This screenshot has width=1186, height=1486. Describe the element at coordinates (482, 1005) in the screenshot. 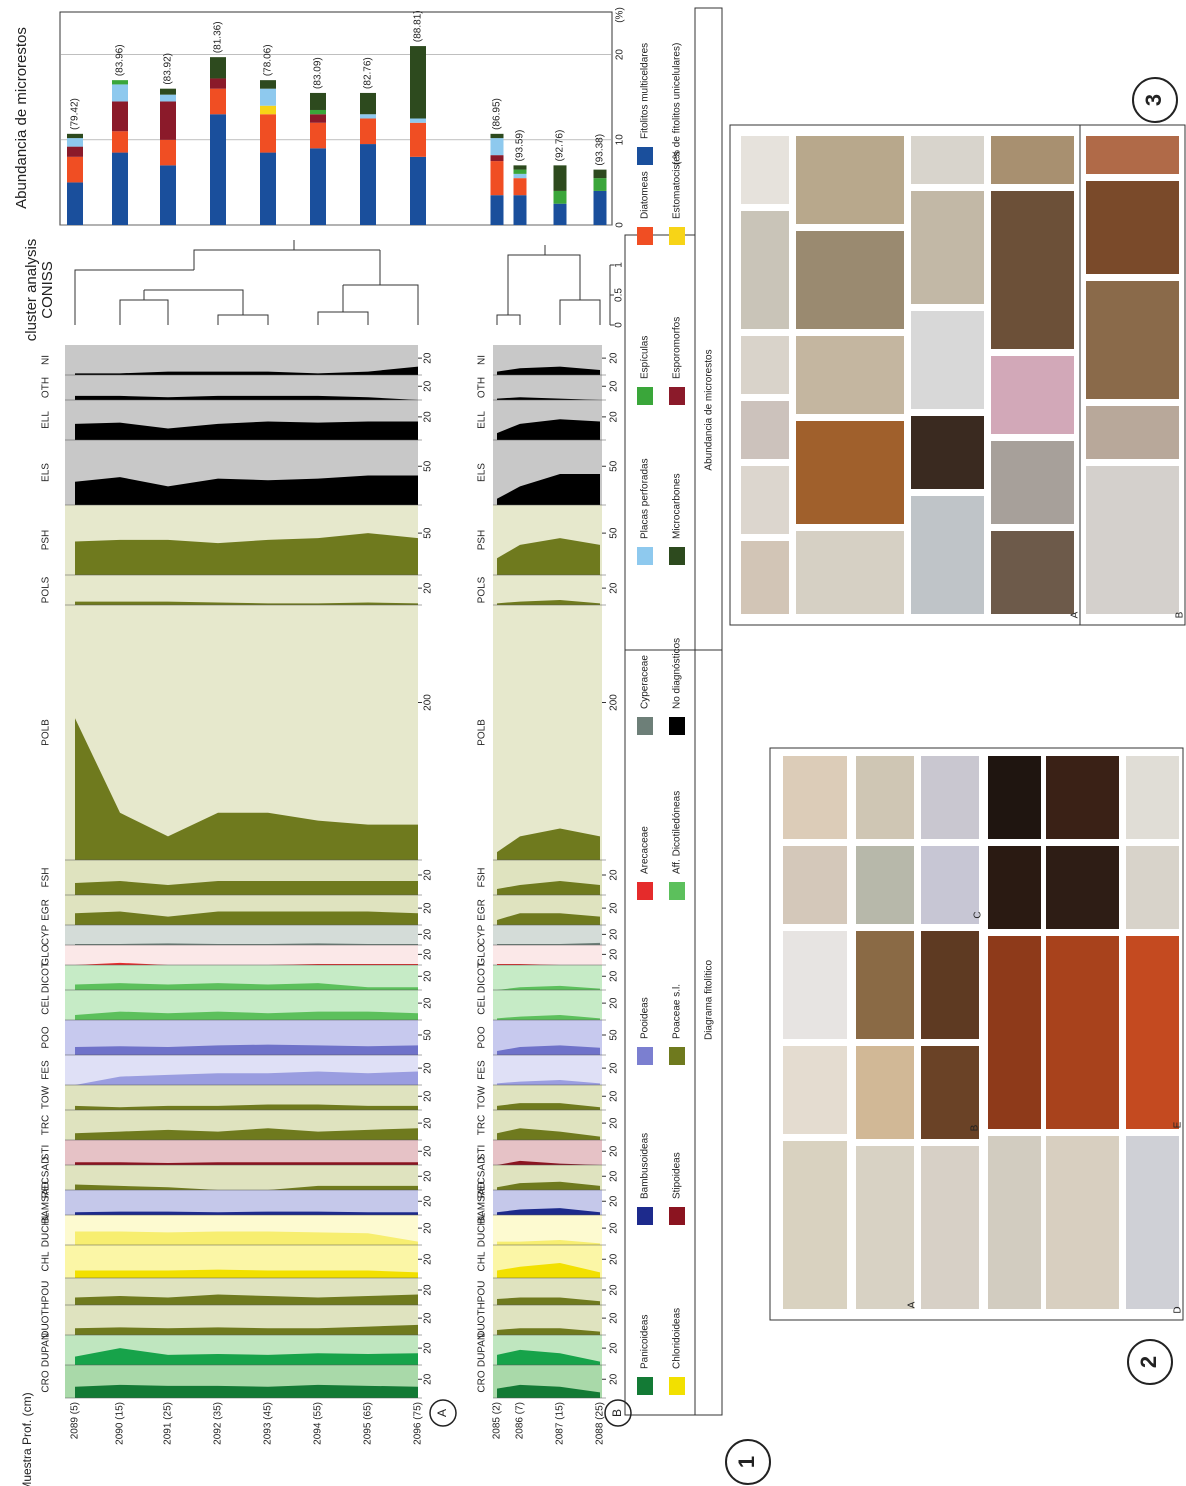

I see `taxon-label: CEL` at that location.